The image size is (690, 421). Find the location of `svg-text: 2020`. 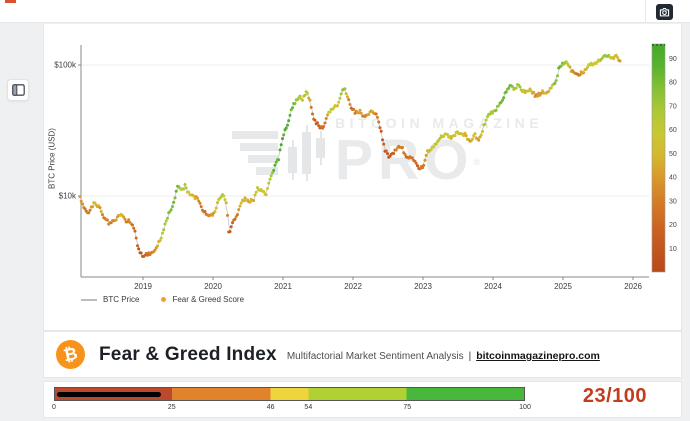

svg-text: 2020 is located at coordinates (213, 286).